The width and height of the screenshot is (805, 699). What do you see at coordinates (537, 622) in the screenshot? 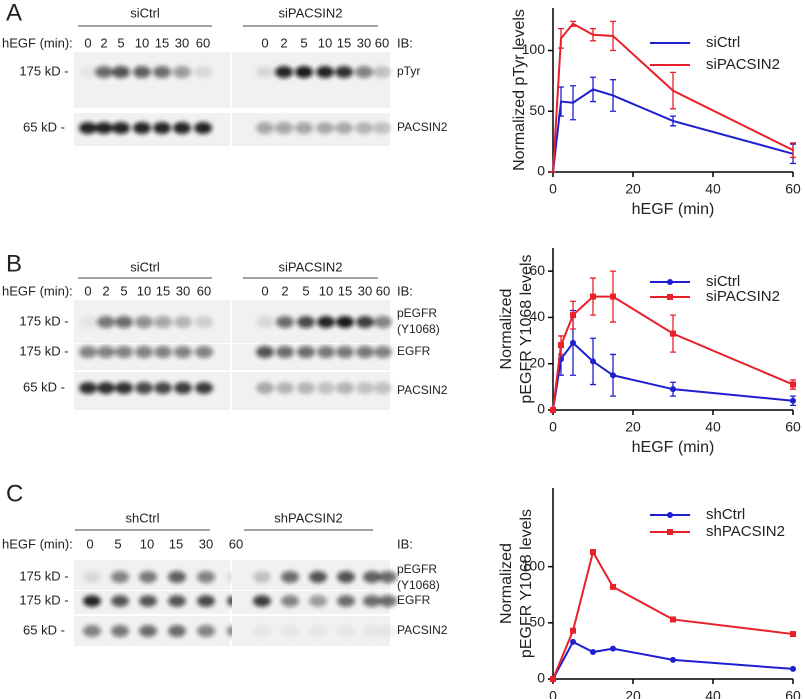
I see `y-tick-label: 50` at bounding box center [537, 622].